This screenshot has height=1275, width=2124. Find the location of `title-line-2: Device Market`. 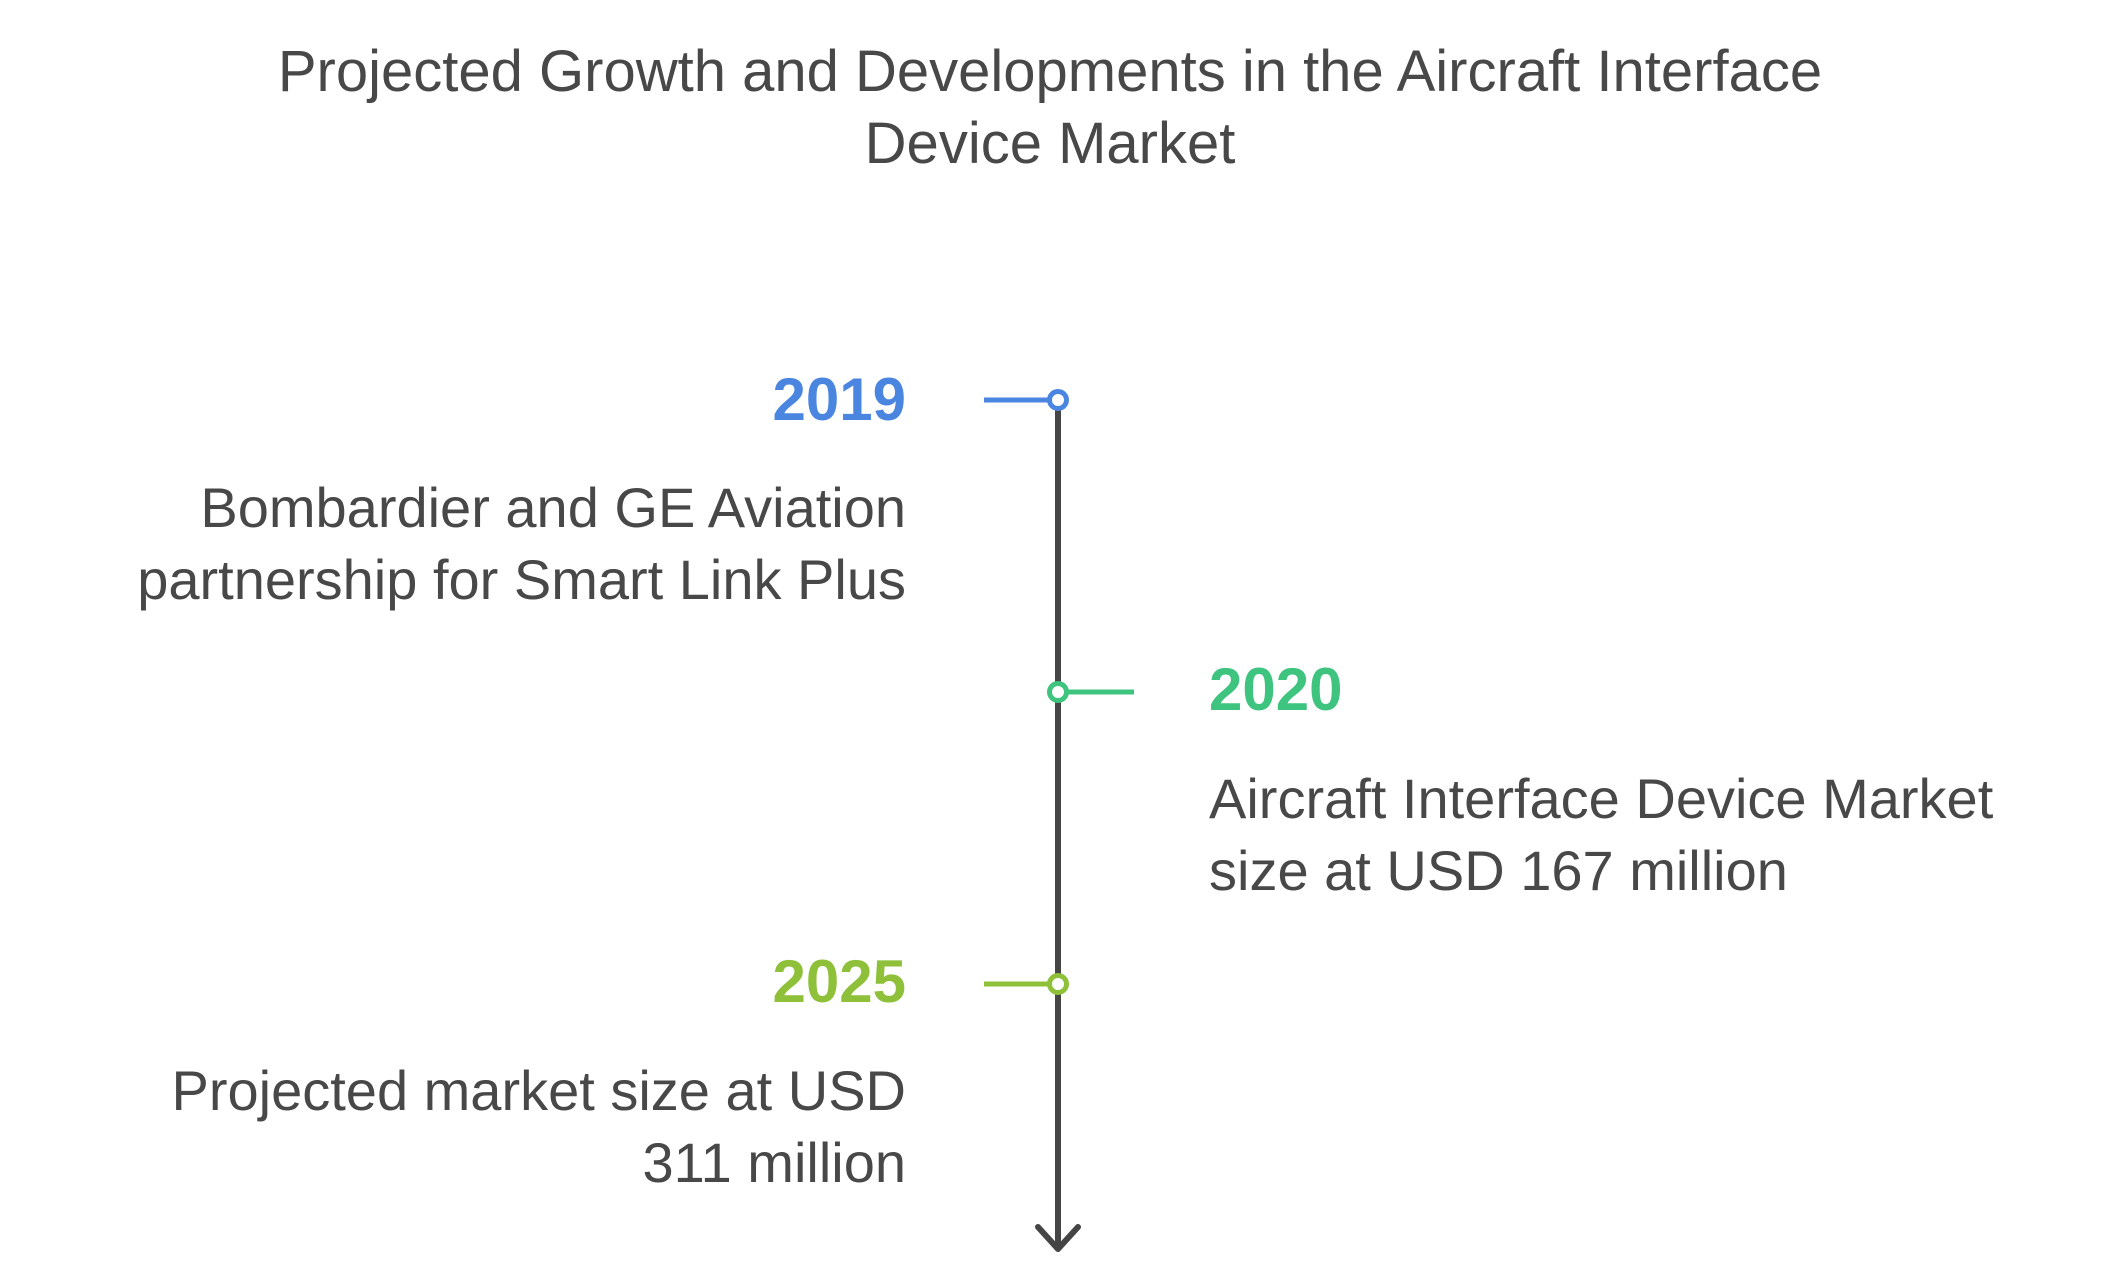

title-line-2: Device Market is located at coordinates (1050, 143).